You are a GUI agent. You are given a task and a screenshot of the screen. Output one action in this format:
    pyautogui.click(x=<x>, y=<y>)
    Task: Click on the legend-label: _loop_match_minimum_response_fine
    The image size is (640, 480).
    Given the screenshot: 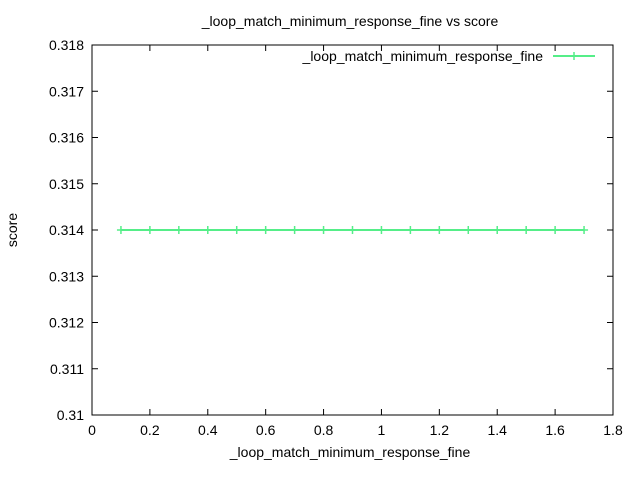 What is the action you would take?
    pyautogui.click(x=423, y=56)
    